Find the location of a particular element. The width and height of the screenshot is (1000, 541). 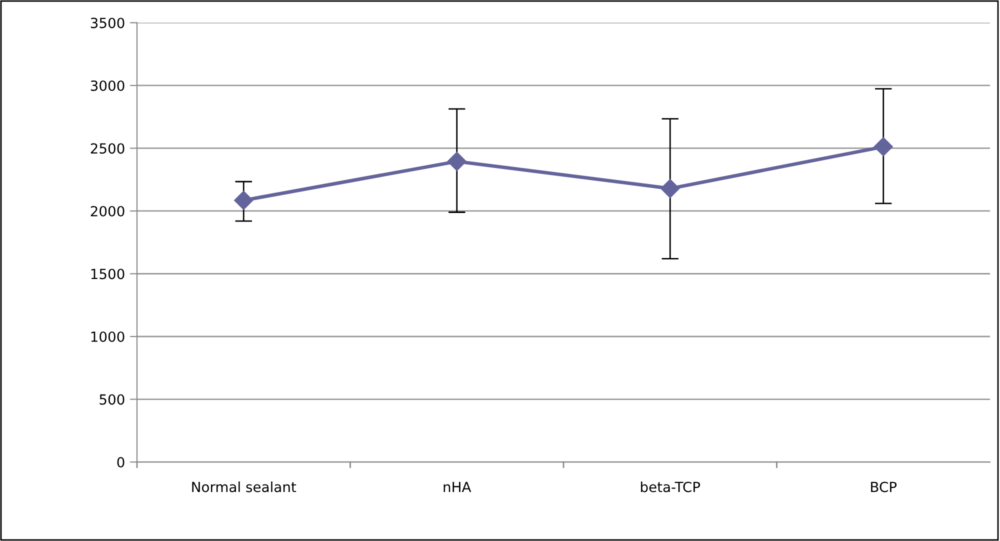

y-tick-label: 2500 is located at coordinates (107, 148).